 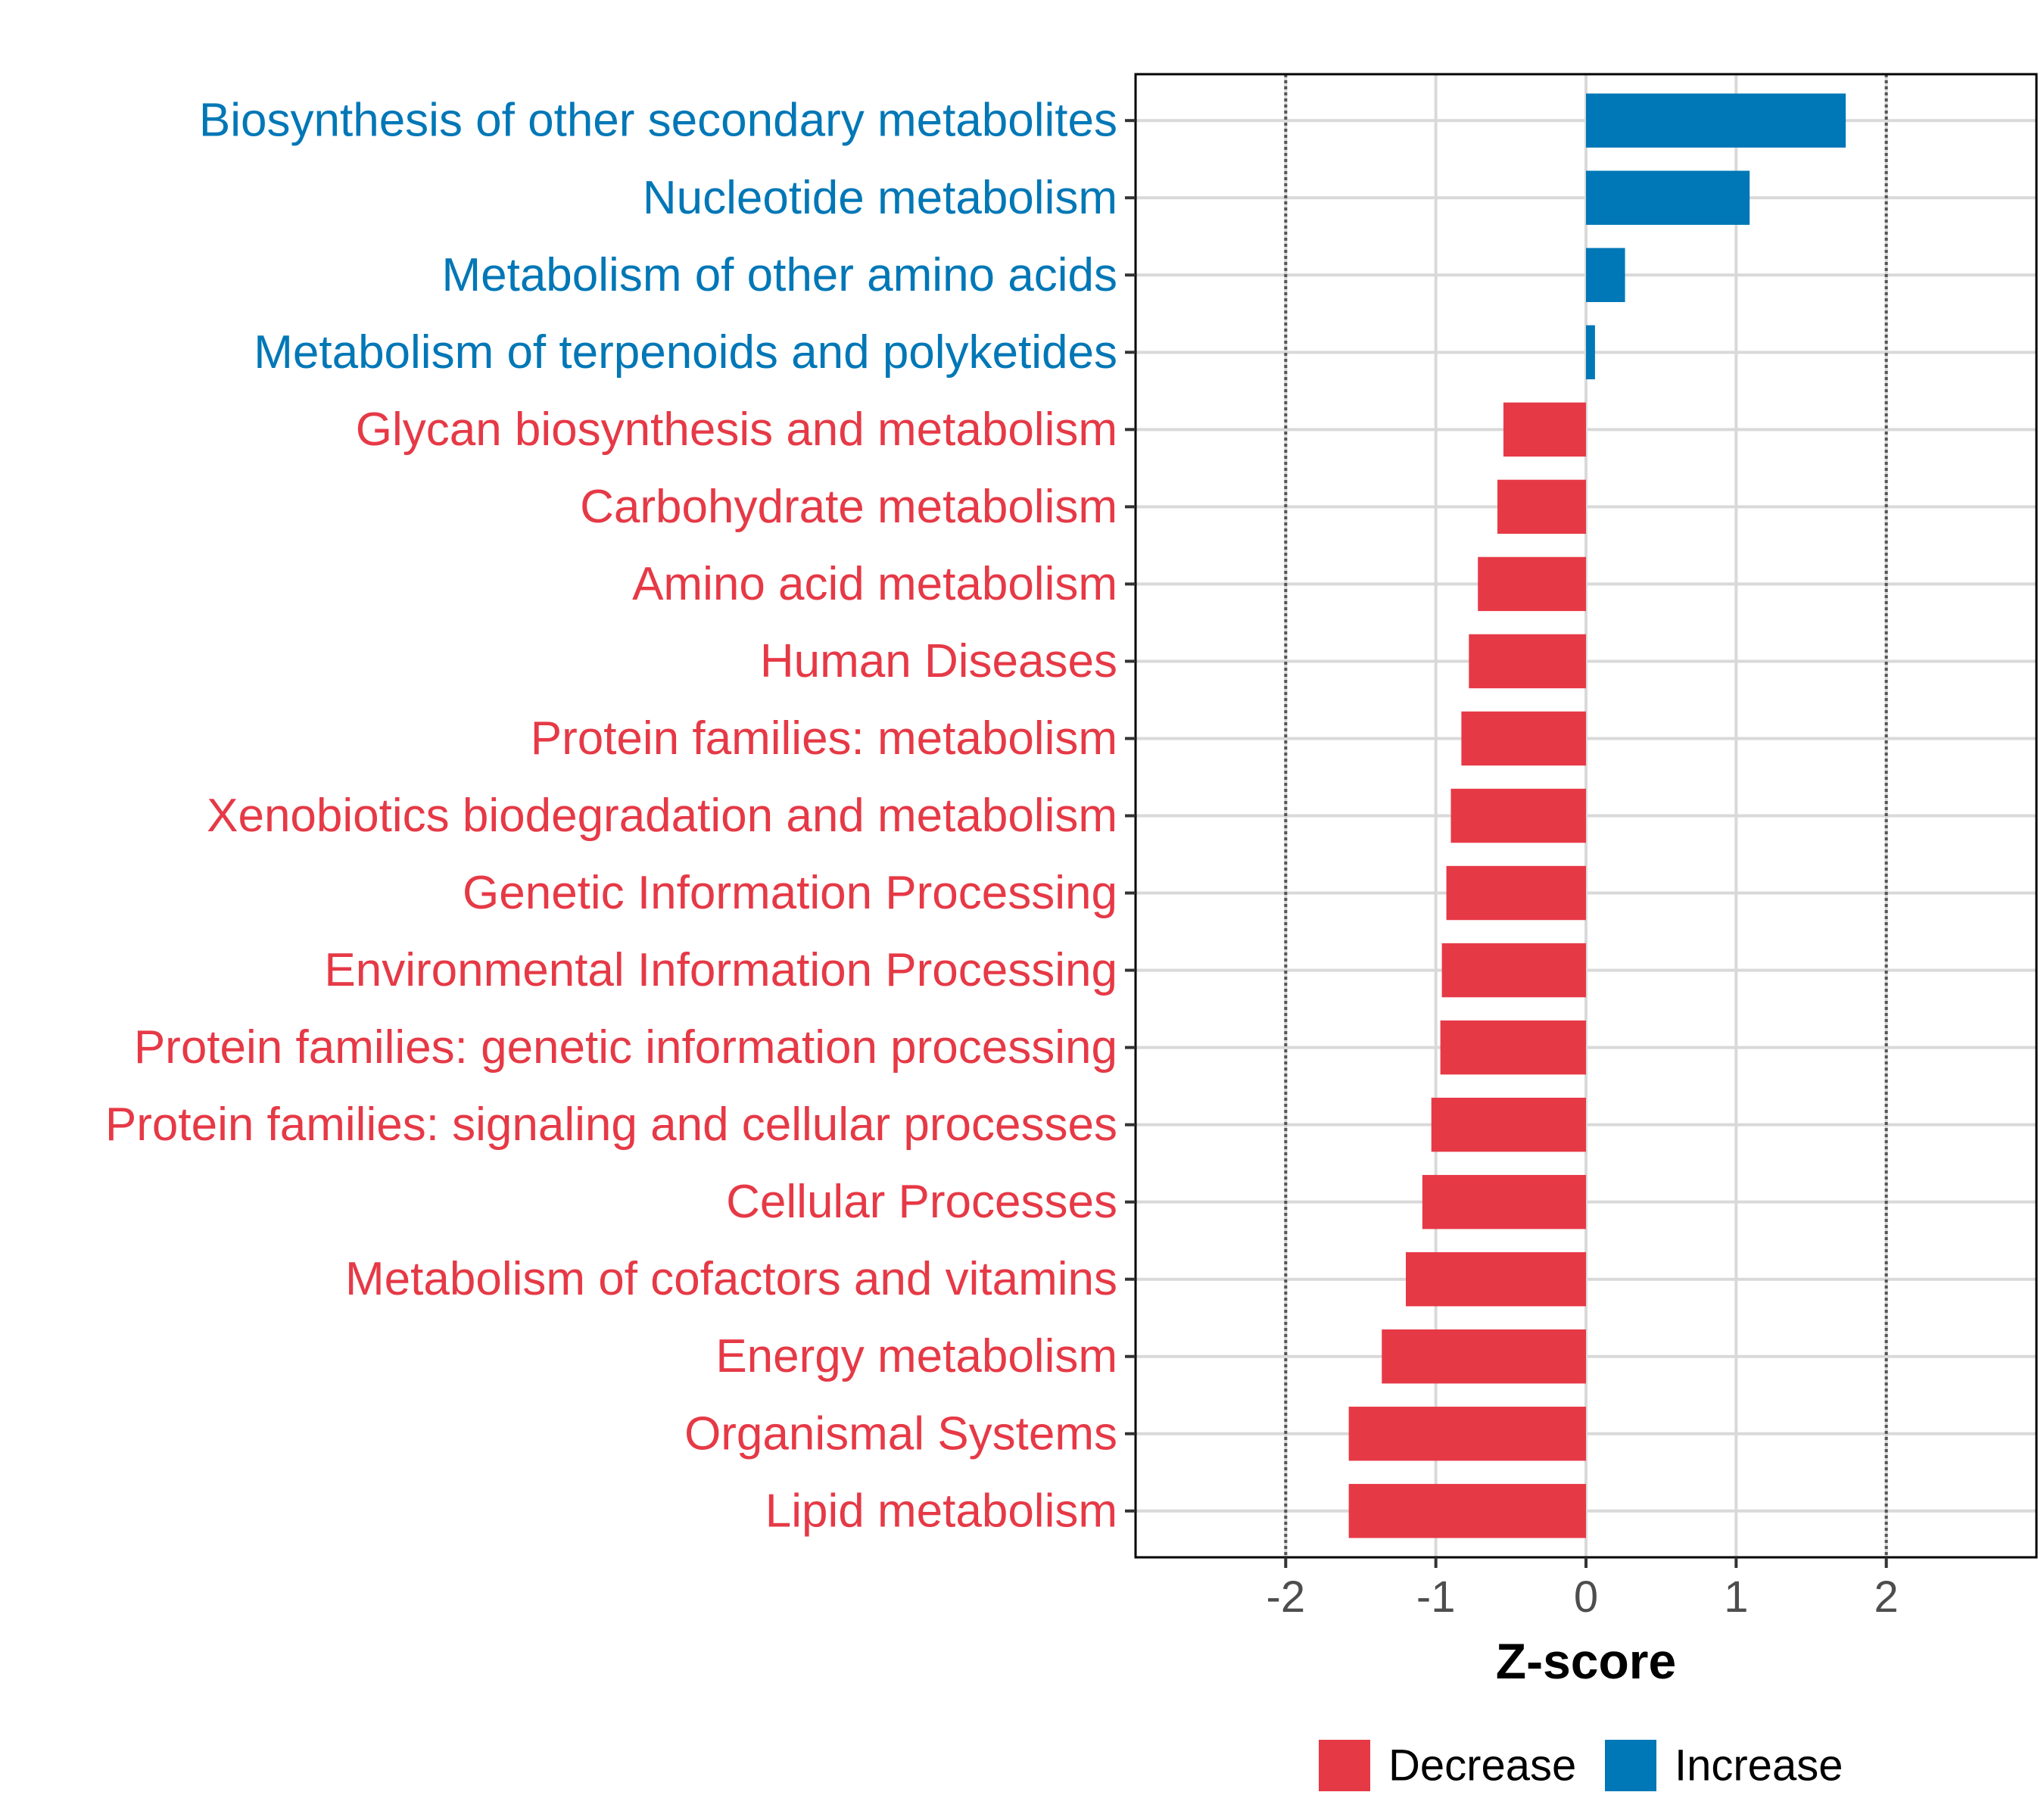 What do you see at coordinates (880, 198) in the screenshot?
I see `category-label: Nucleotide metabolism` at bounding box center [880, 198].